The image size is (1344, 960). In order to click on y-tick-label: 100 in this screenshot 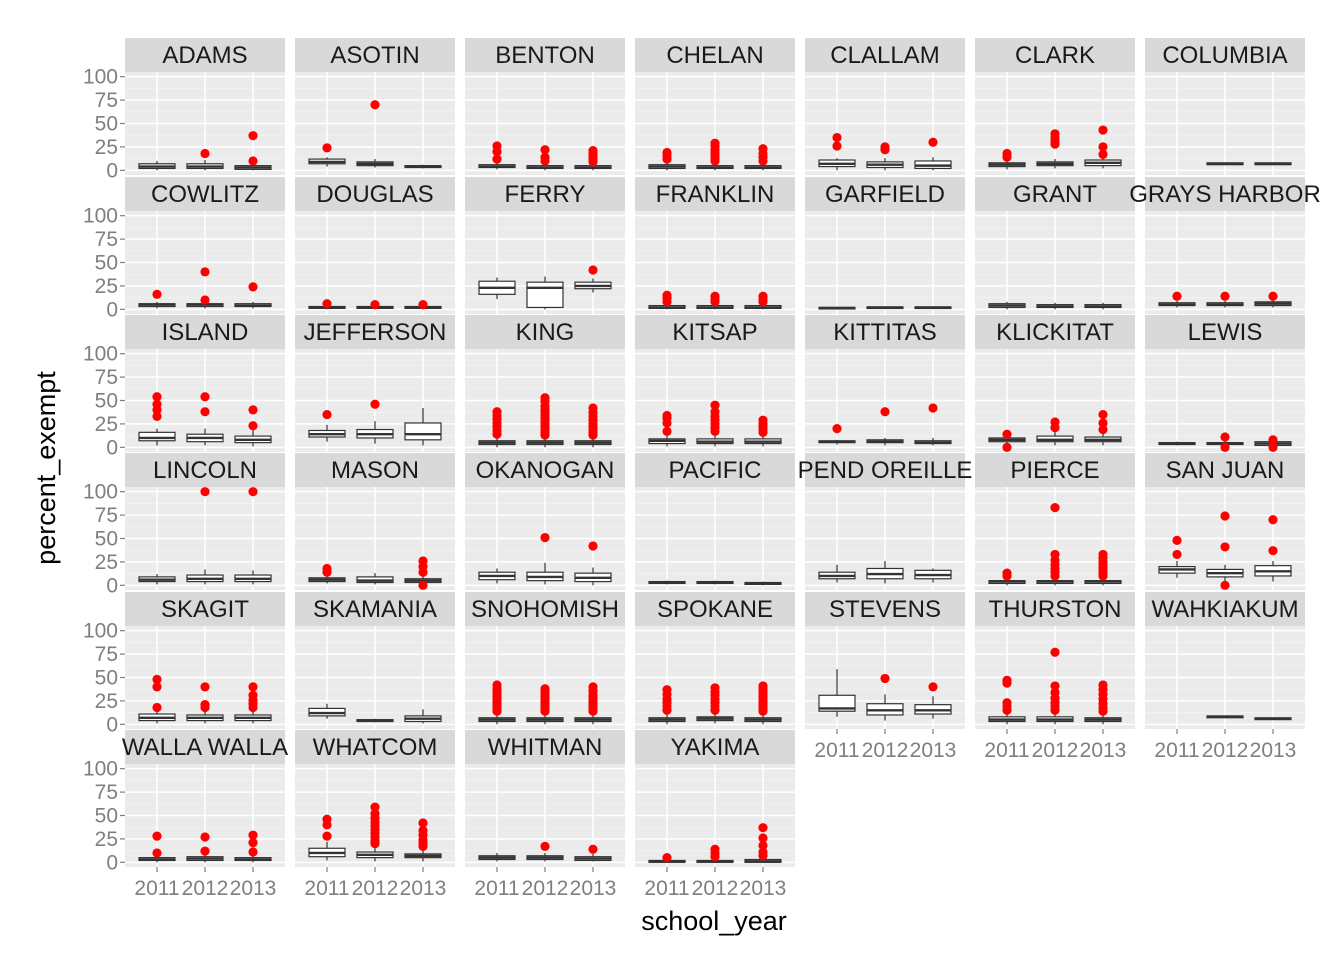, I will do `click(100, 631)`.